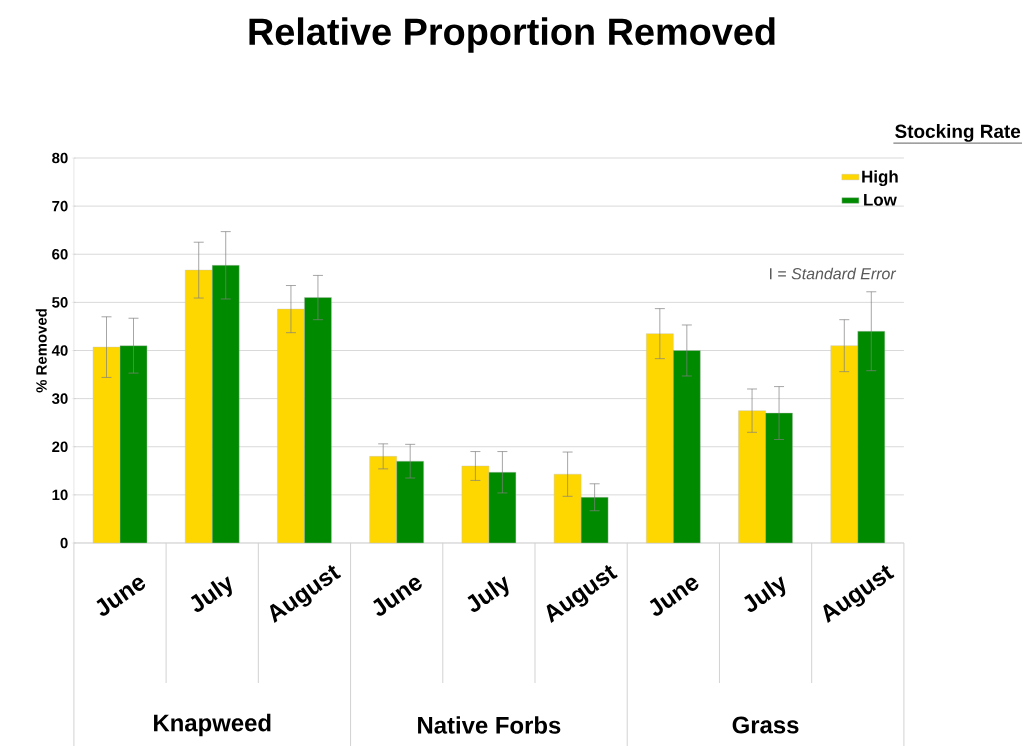 The width and height of the screenshot is (1028, 746). What do you see at coordinates (60, 158) in the screenshot?
I see `y-tick-label: 80` at bounding box center [60, 158].